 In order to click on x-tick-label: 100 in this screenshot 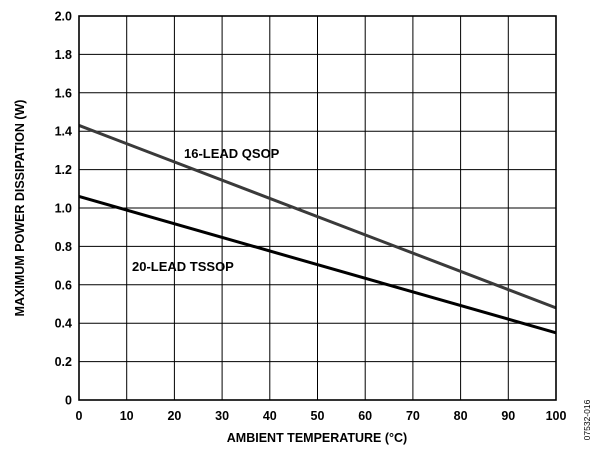, I will do `click(556, 416)`.